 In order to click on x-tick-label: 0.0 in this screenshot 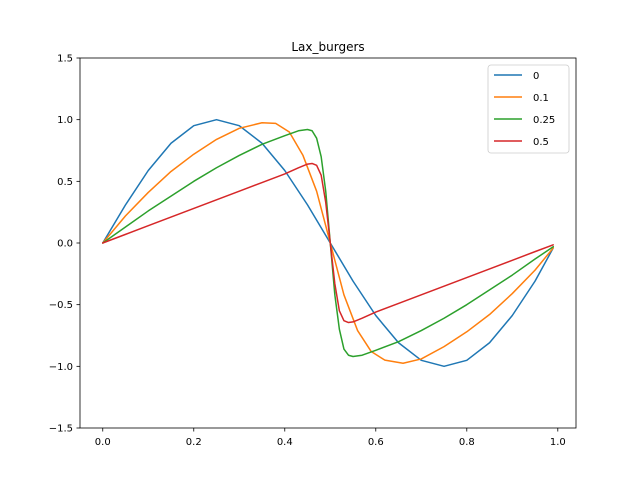, I will do `click(103, 442)`.